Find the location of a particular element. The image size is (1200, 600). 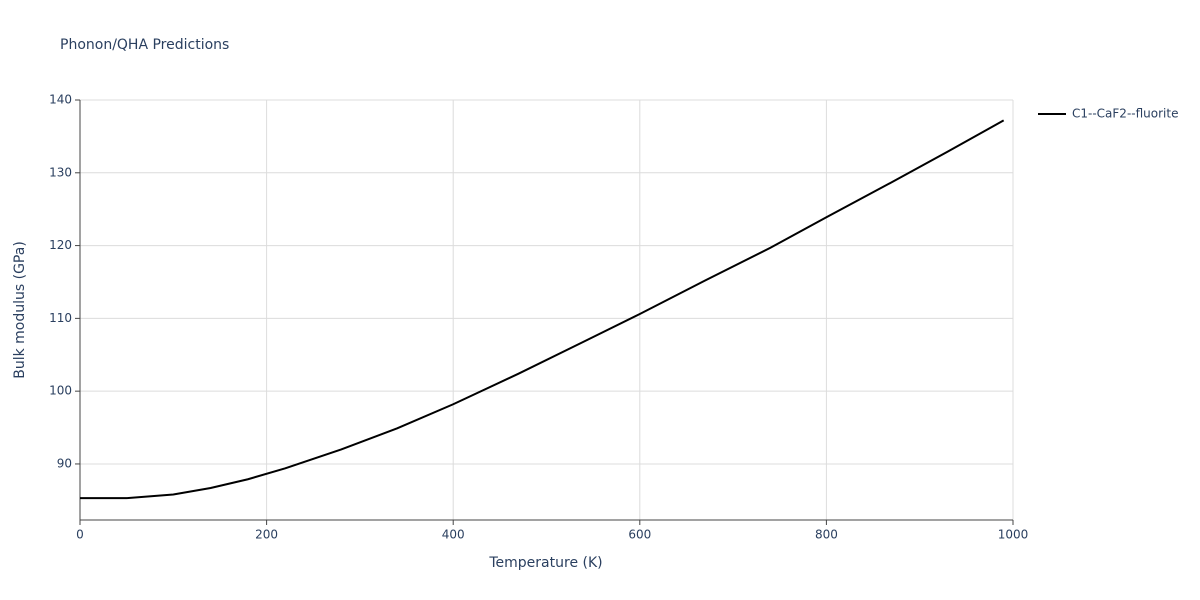

chart-title: Phonon/QHA Predictions is located at coordinates (144, 45).